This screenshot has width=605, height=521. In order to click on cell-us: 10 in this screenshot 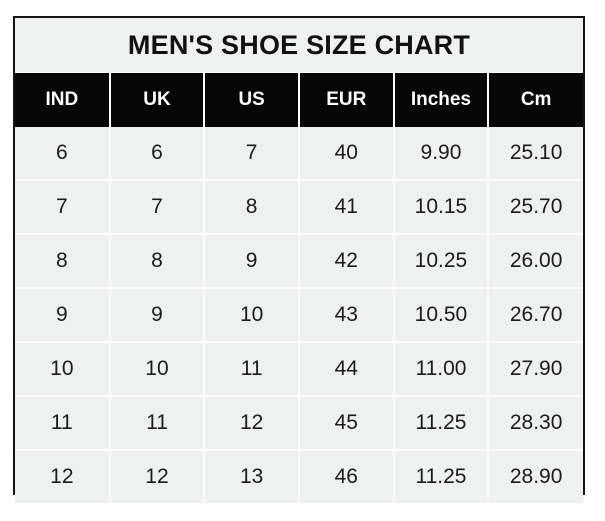, I will do `click(252, 314)`.